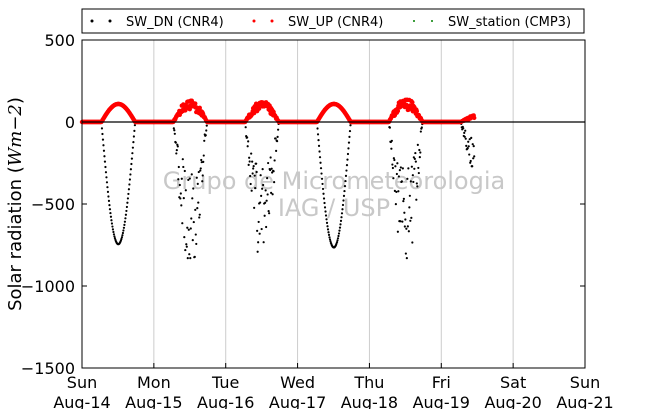 This screenshot has width=650, height=409. I want to click on x-tick-label: Aug-14, so click(81, 401).